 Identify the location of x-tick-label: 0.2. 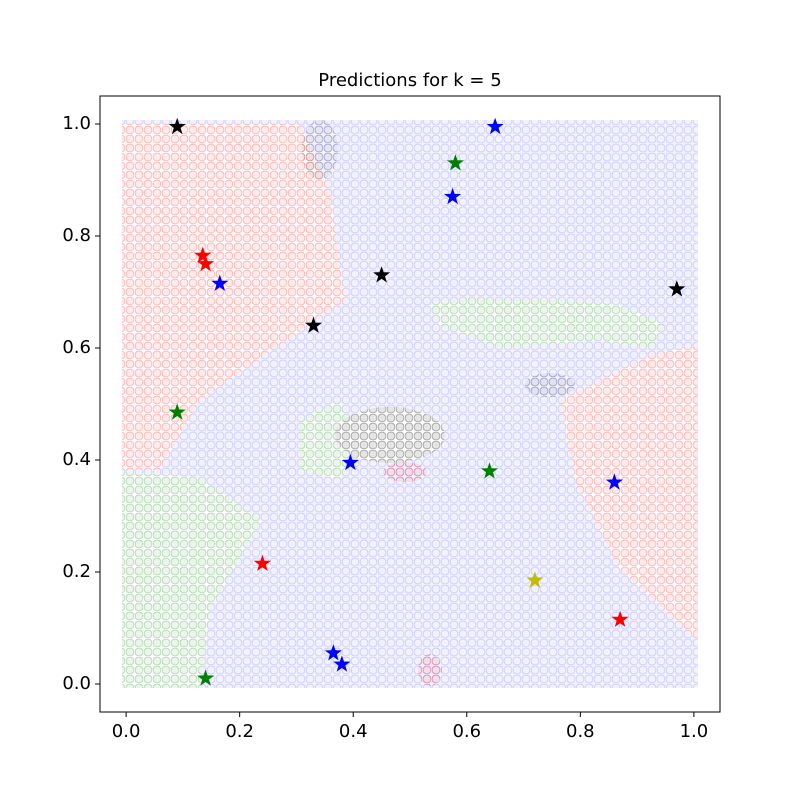
(239, 731).